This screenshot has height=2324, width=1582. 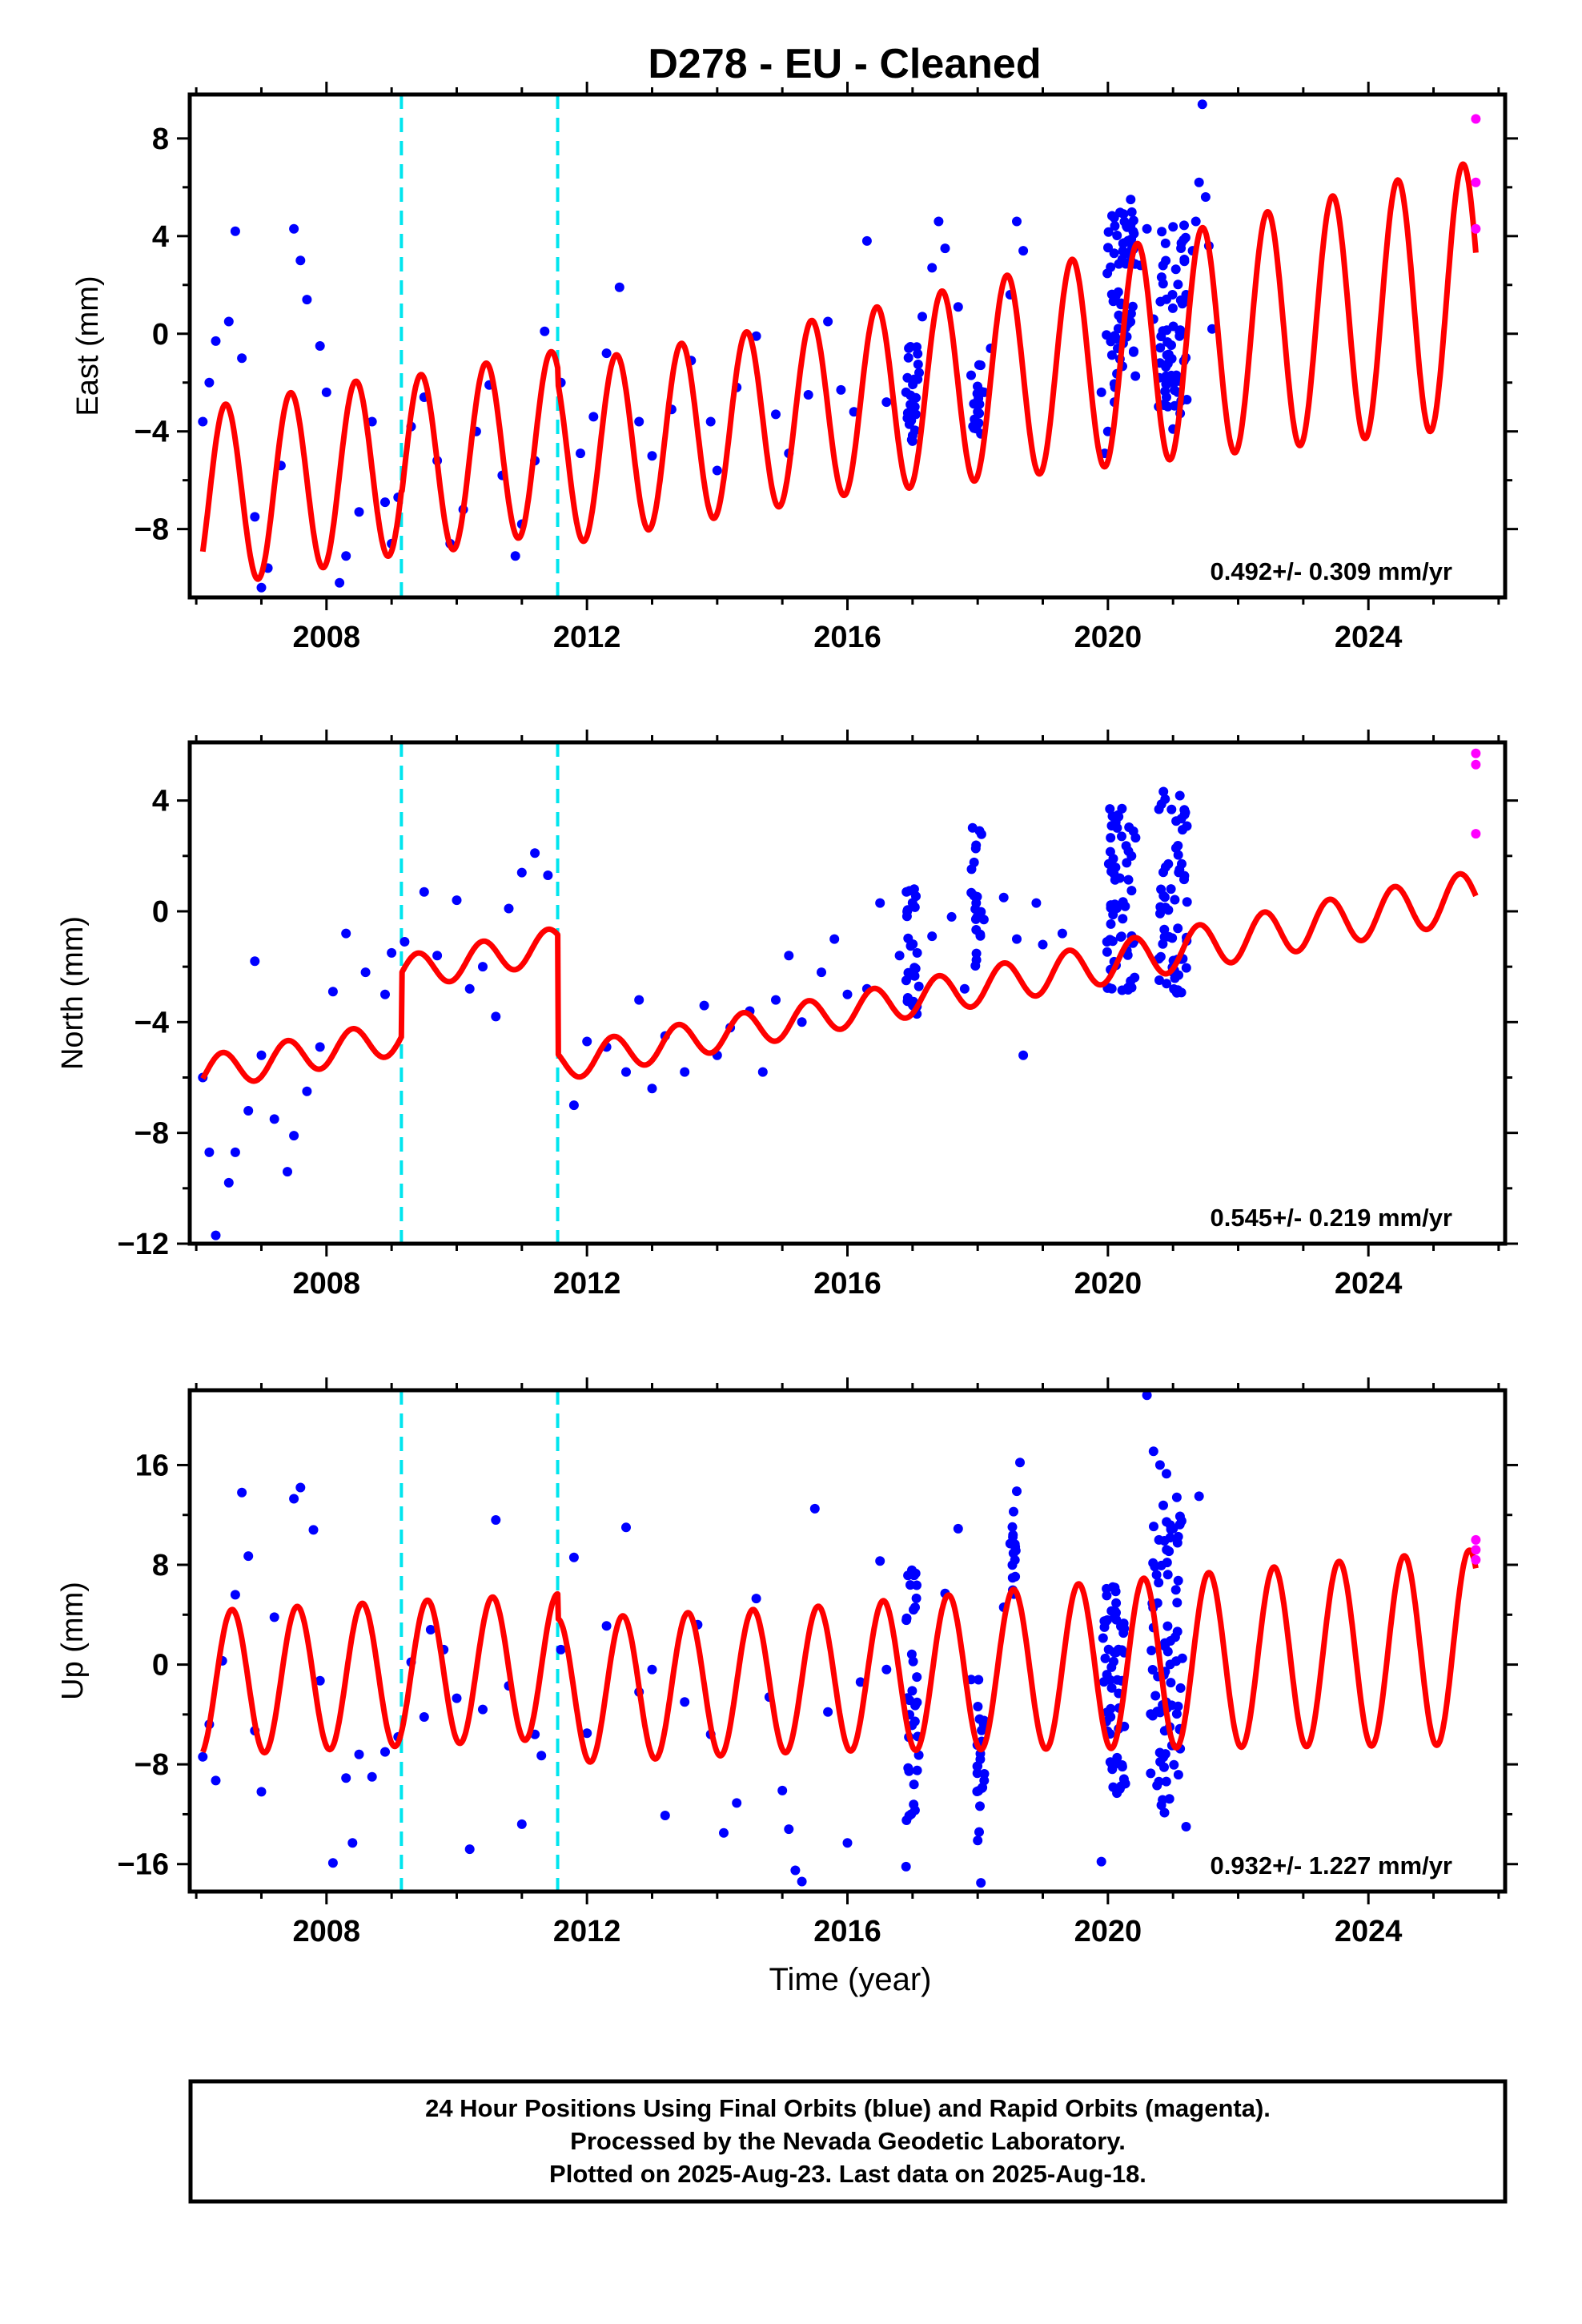 I want to click on y-tick-label: 4, so click(x=161, y=237).